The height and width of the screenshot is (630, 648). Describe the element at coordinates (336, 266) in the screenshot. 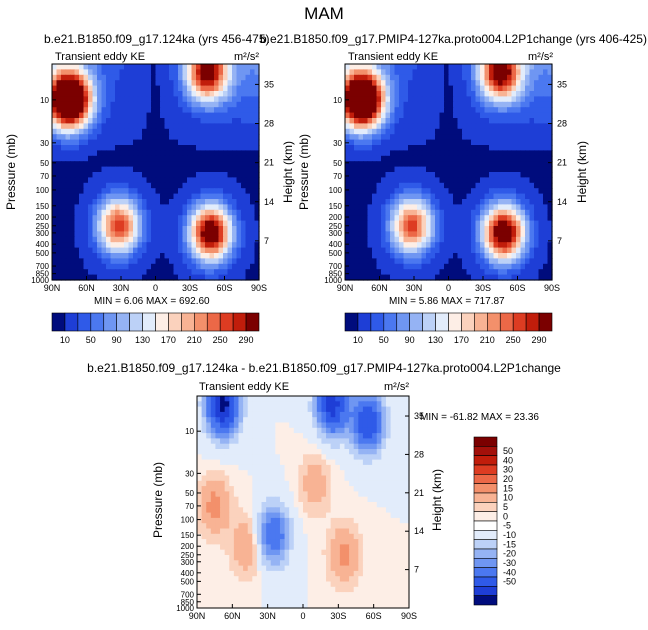

I see `y-tick-label: 700` at that location.